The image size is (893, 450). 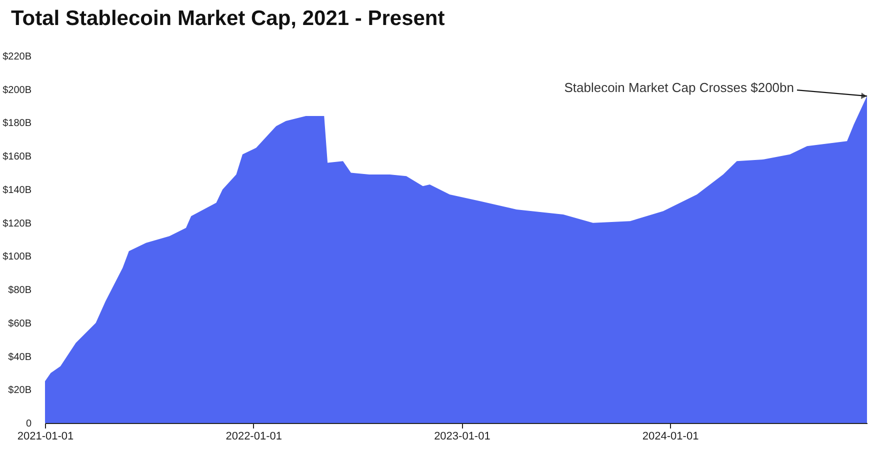 What do you see at coordinates (17, 224) in the screenshot?
I see `y-tick-label: $120B` at bounding box center [17, 224].